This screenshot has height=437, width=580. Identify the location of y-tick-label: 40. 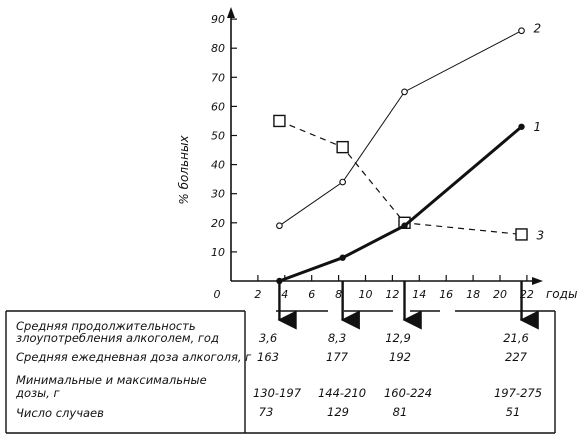
(218, 165).